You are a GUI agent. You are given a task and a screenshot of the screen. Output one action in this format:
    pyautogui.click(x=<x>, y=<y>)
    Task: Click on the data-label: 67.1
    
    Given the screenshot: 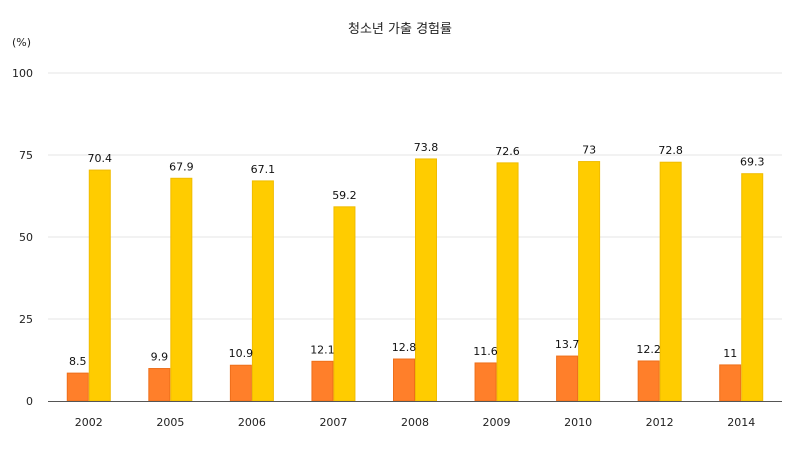 What is the action you would take?
    pyautogui.click(x=263, y=169)
    